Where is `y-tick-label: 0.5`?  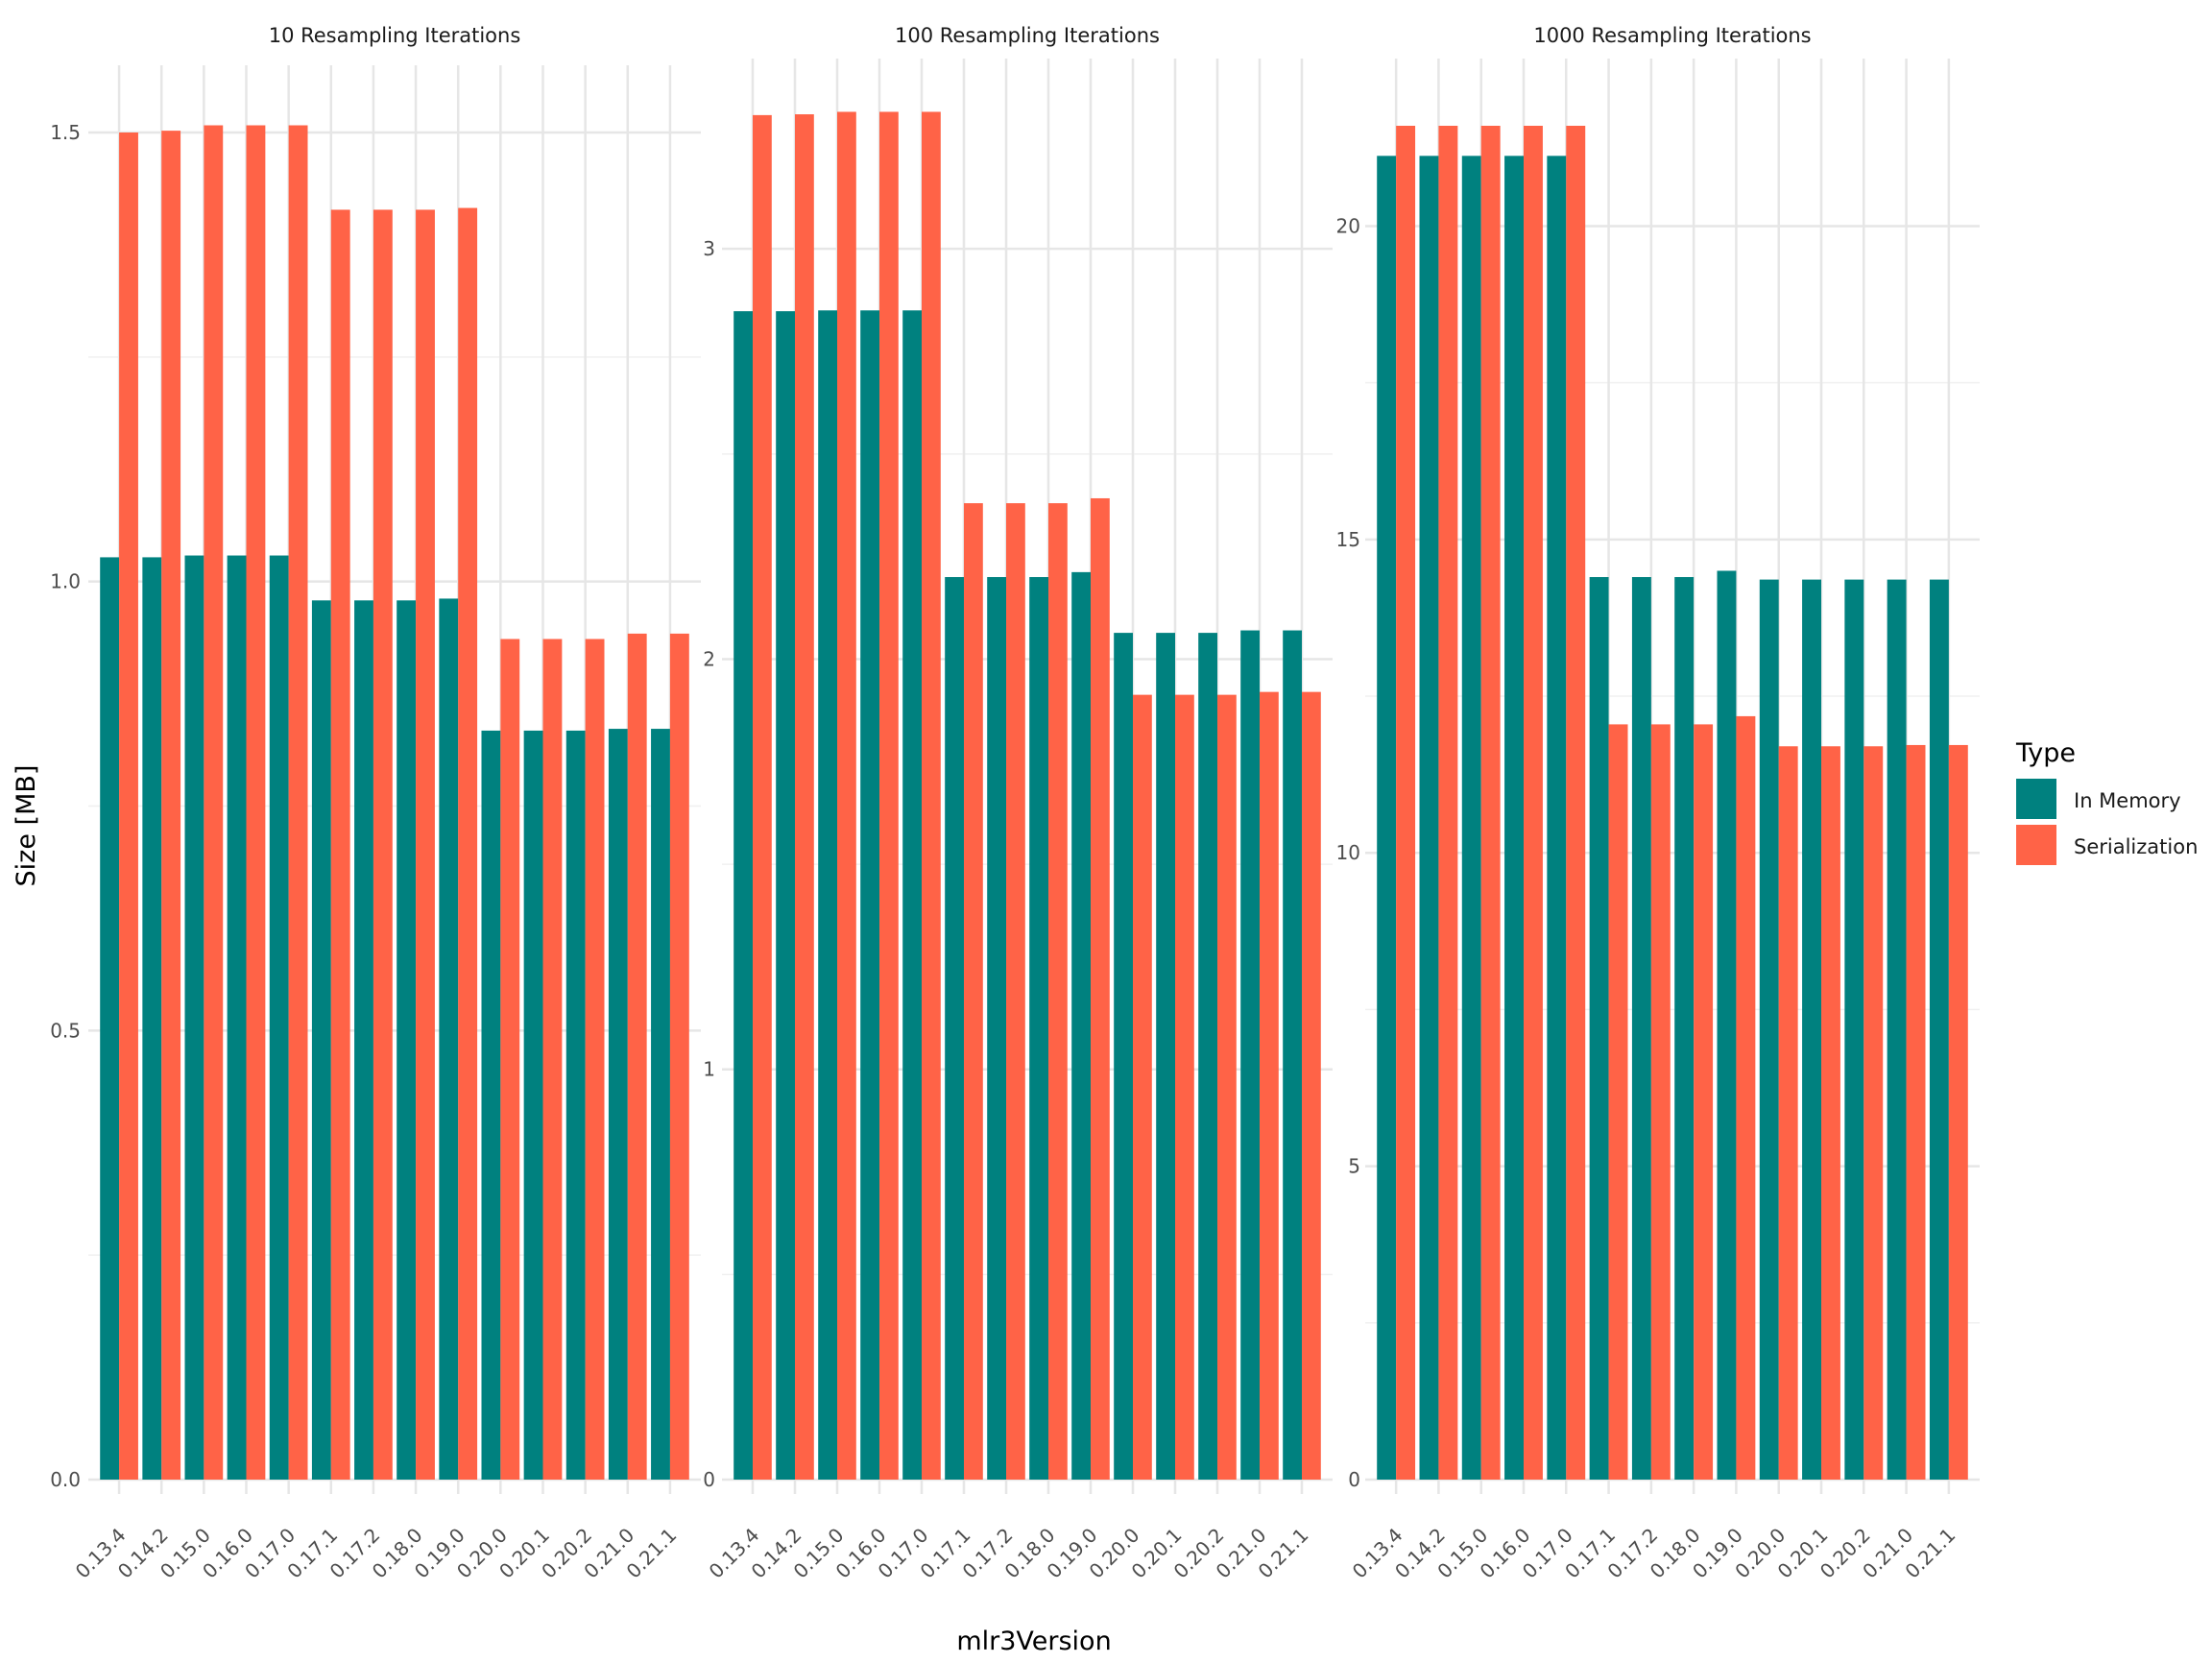
y-tick-label: 0.5 is located at coordinates (65, 1031).